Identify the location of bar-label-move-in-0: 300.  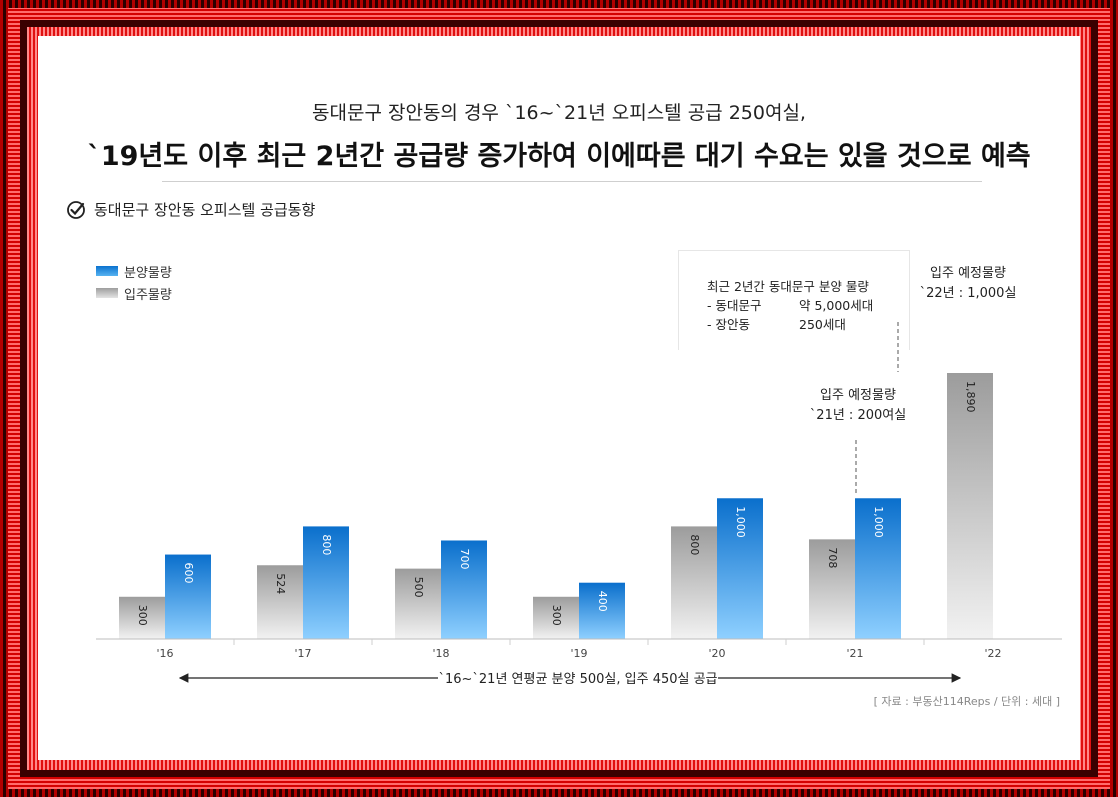
(142, 615).